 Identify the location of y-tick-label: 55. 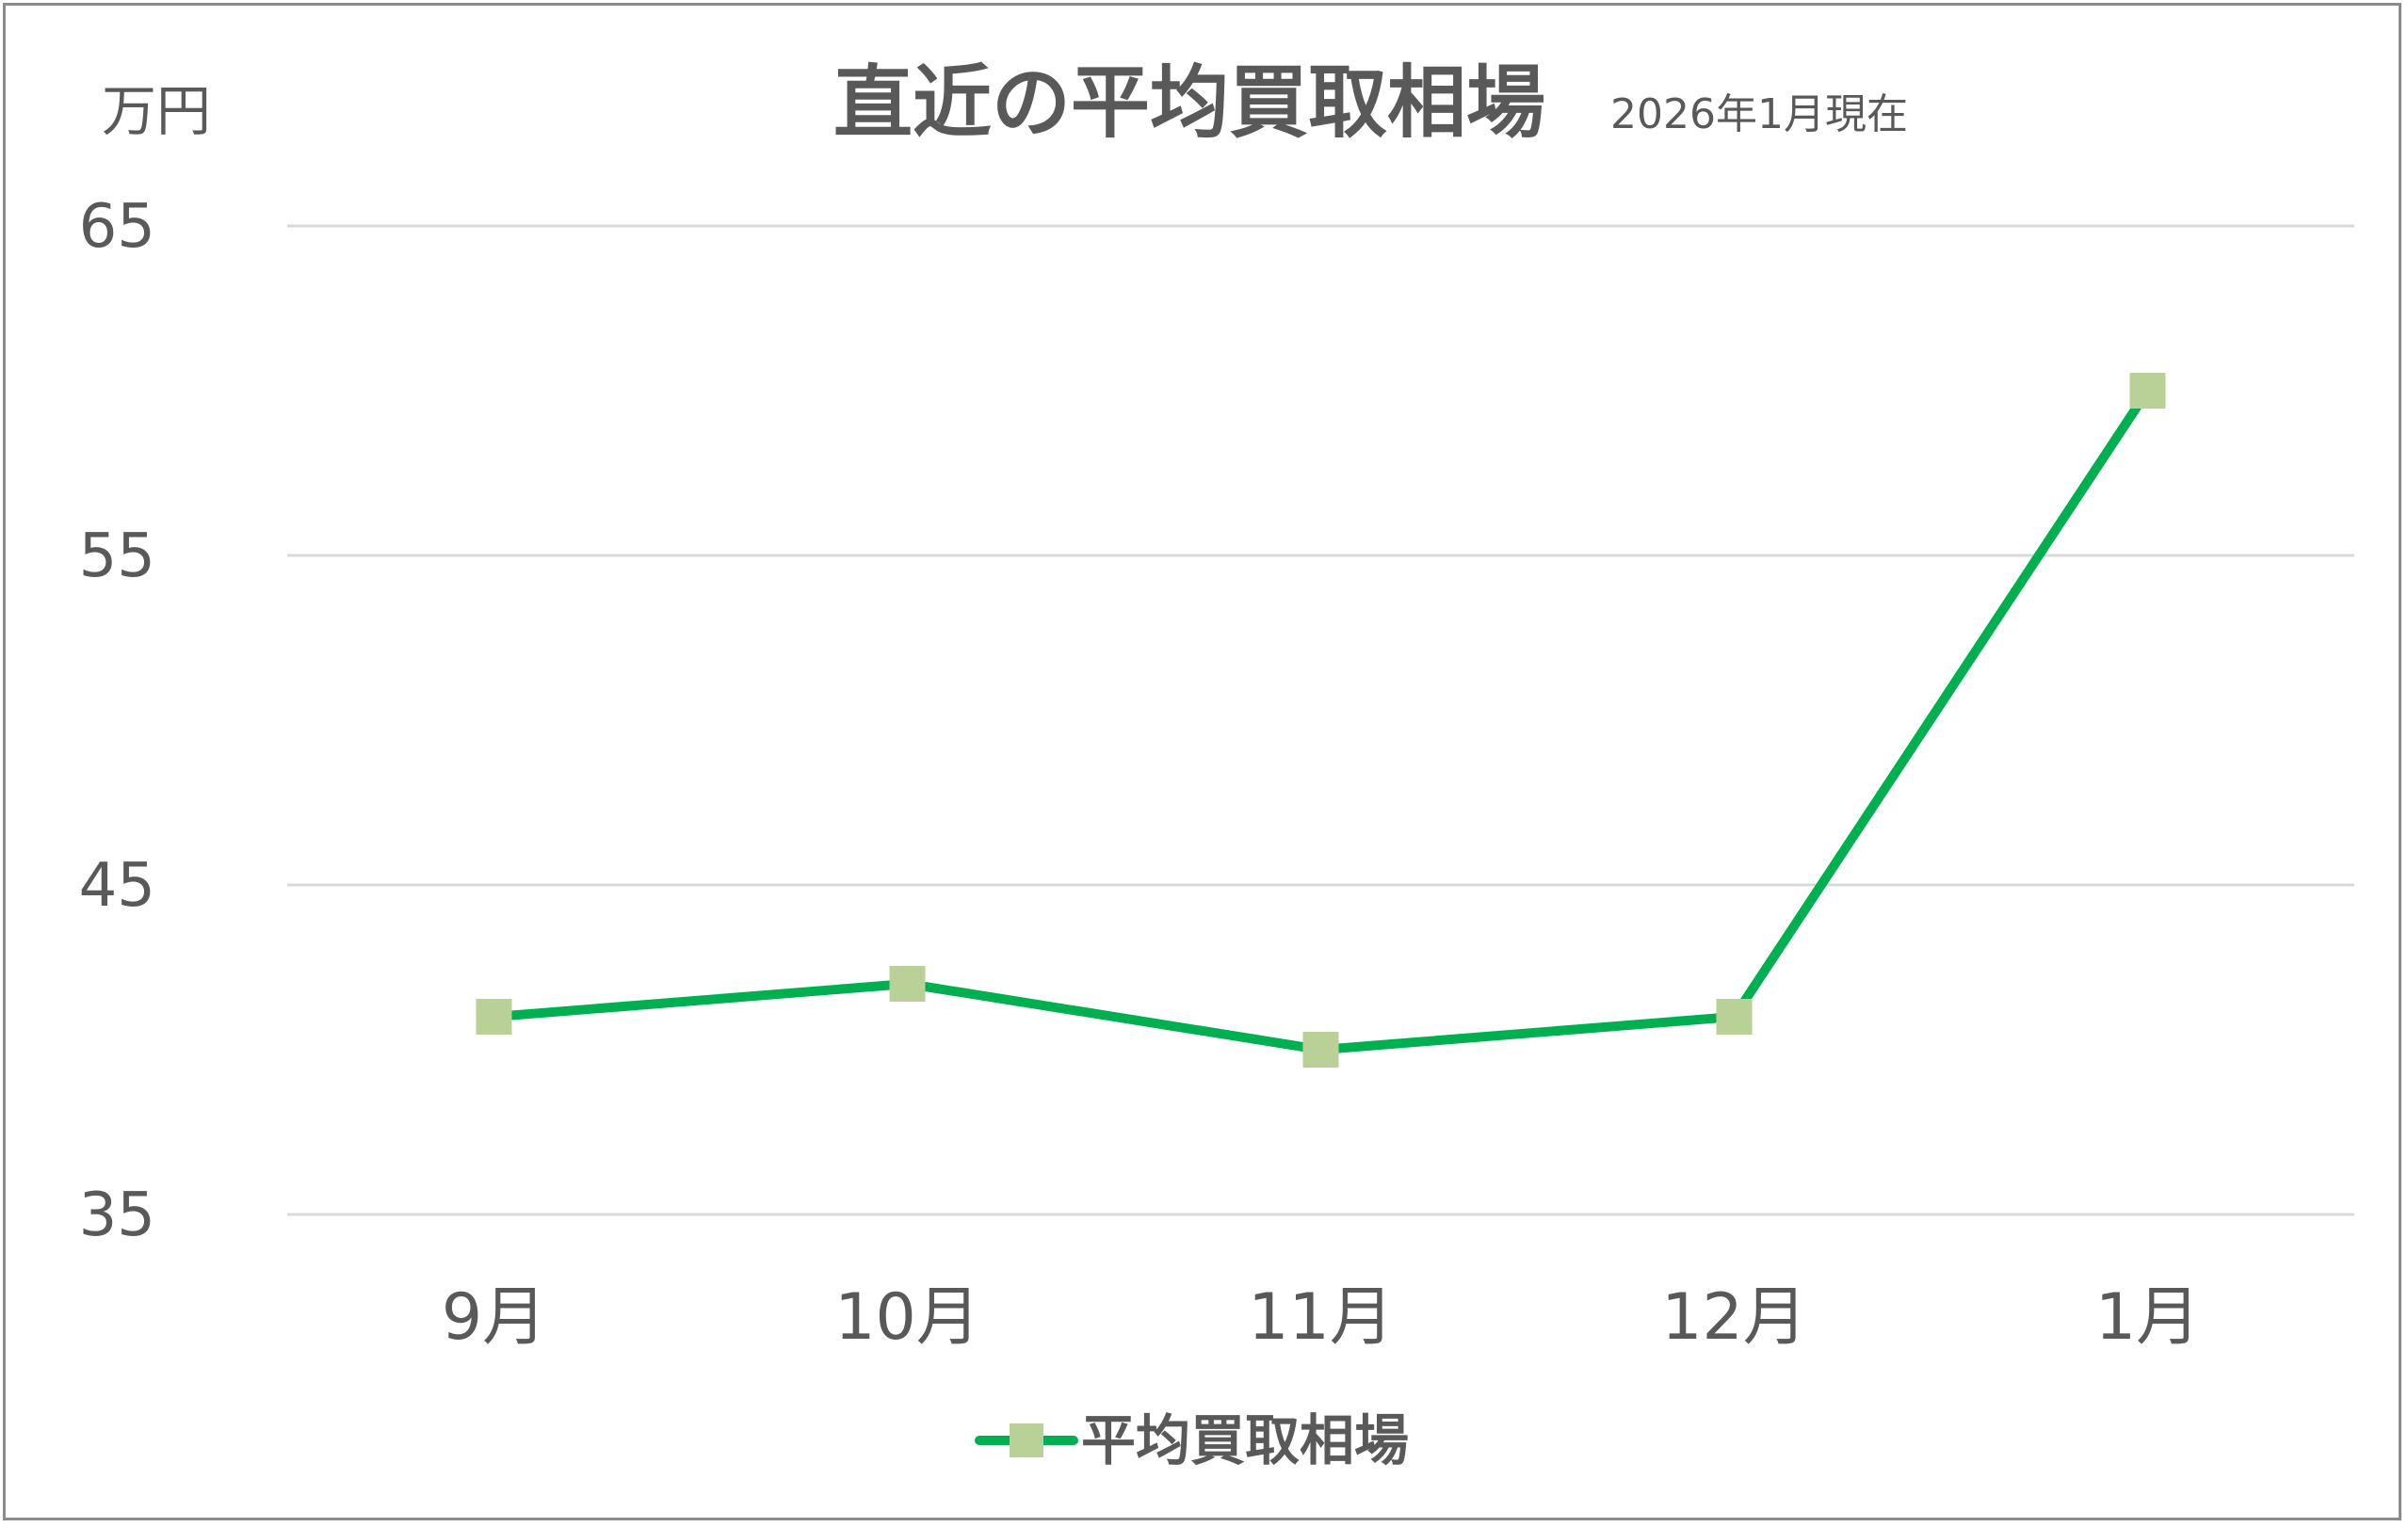
(117, 556).